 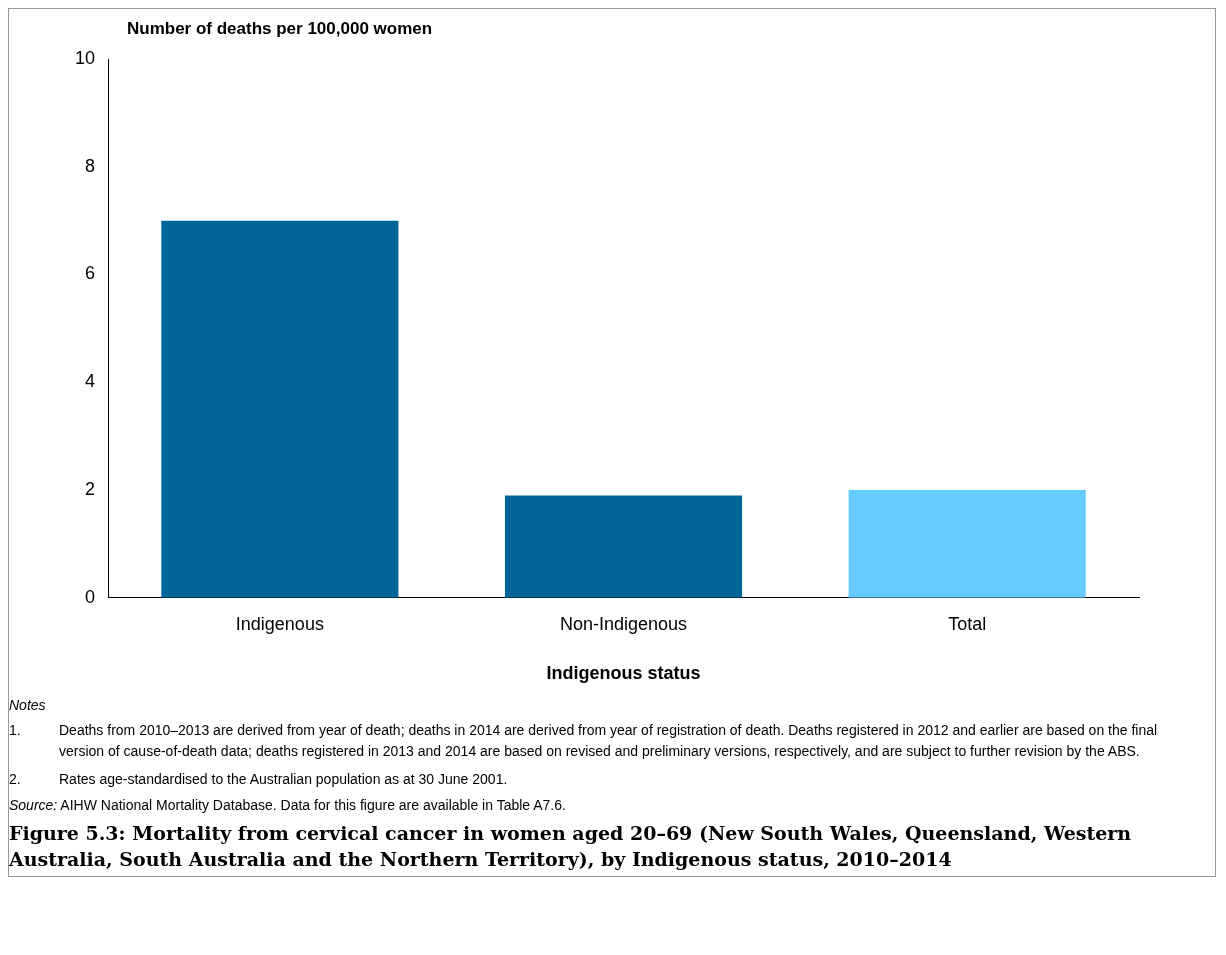 What do you see at coordinates (623, 673) in the screenshot?
I see `x-axis-title: Indigenous status` at bounding box center [623, 673].